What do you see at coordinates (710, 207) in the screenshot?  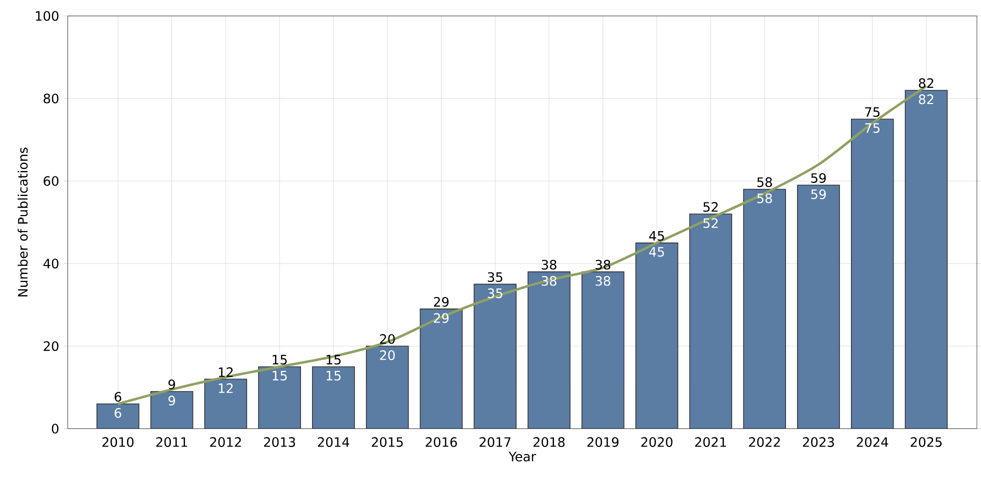 I see `data-label: 52` at bounding box center [710, 207].